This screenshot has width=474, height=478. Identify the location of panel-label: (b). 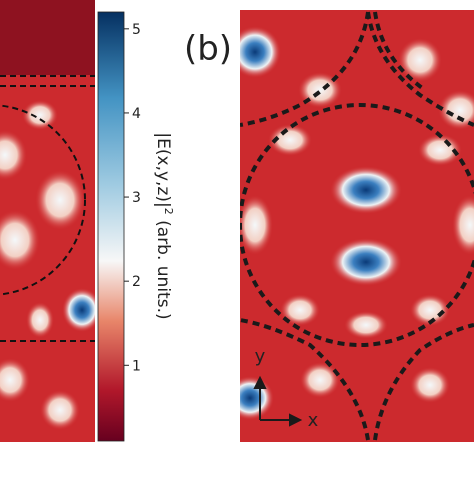
(208, 49).